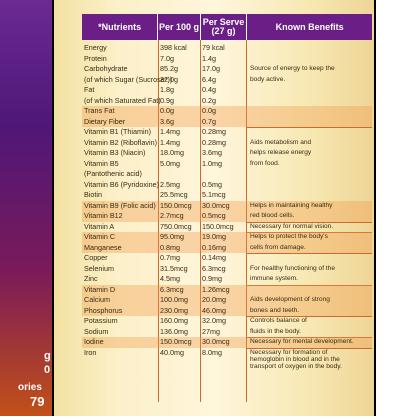 The image size is (420, 420). I want to click on nutrient-name: Dietary Fiber, so click(105, 121).